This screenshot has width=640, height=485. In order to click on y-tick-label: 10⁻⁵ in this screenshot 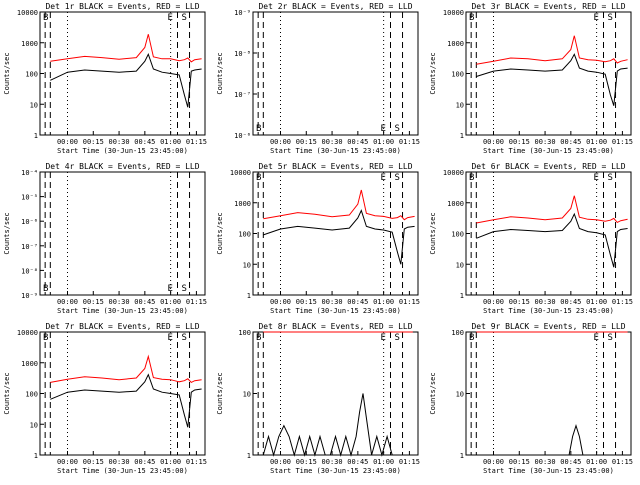, I will do `click(29, 198)`.